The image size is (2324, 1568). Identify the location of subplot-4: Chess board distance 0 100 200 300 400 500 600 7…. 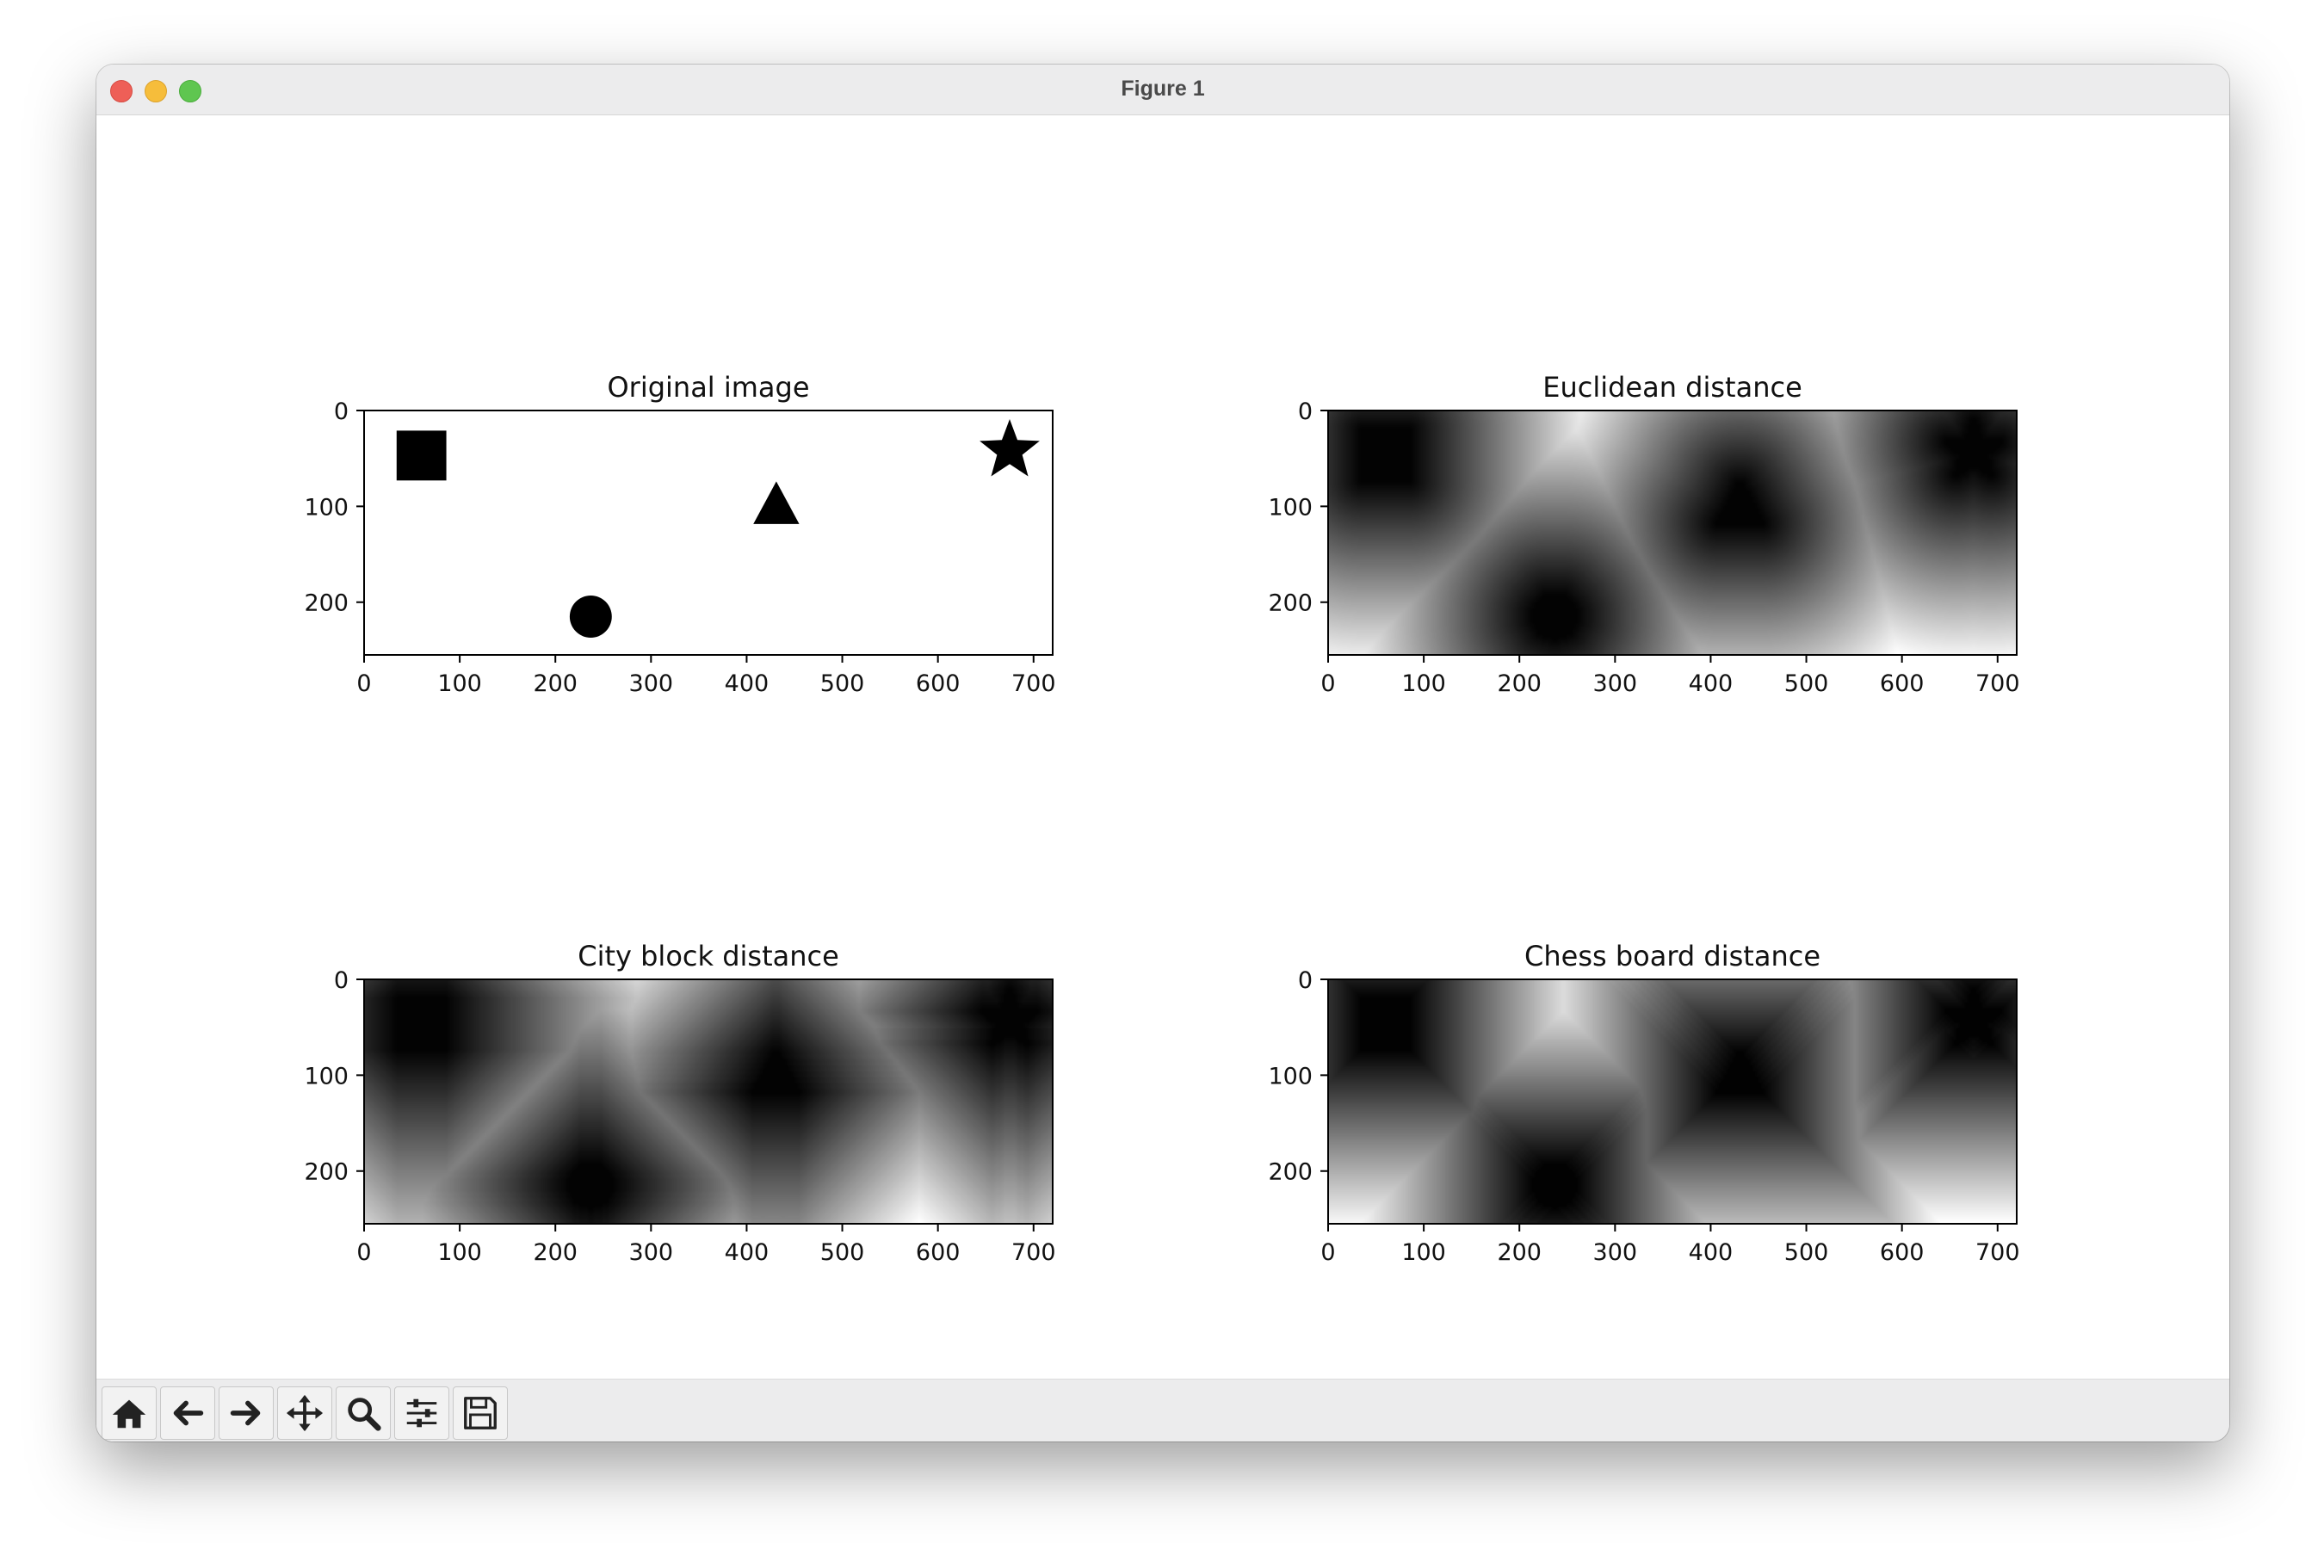
(1643, 1103).